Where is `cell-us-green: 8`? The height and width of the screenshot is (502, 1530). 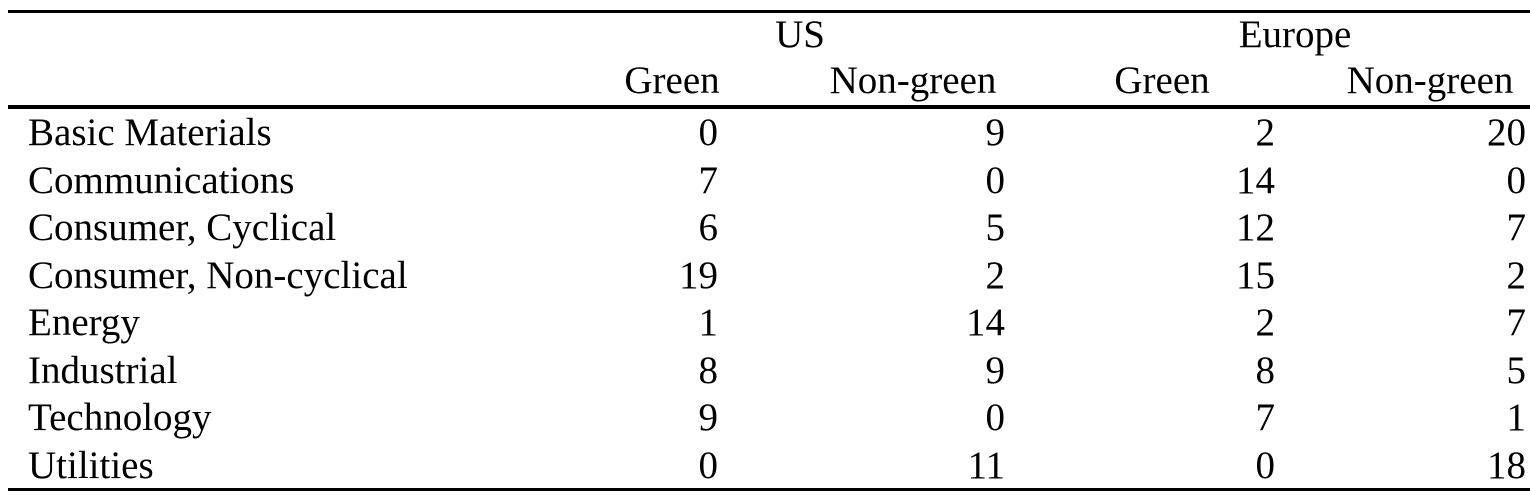
cell-us-green: 8 is located at coordinates (708, 370).